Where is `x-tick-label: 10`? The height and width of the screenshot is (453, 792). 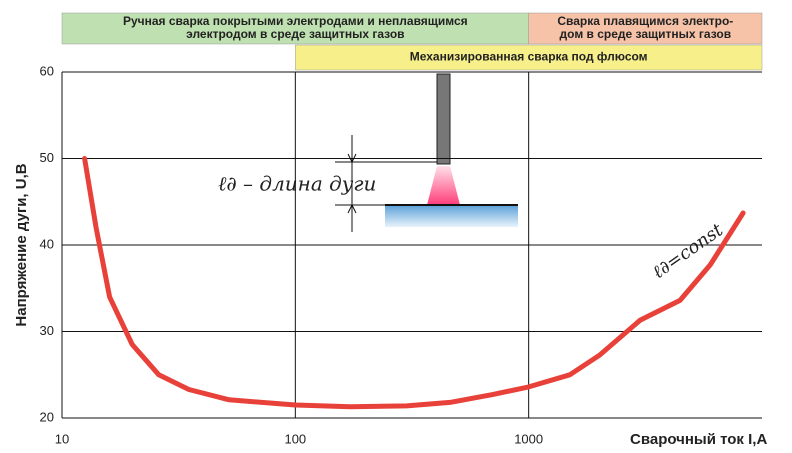 x-tick-label: 10 is located at coordinates (62, 438).